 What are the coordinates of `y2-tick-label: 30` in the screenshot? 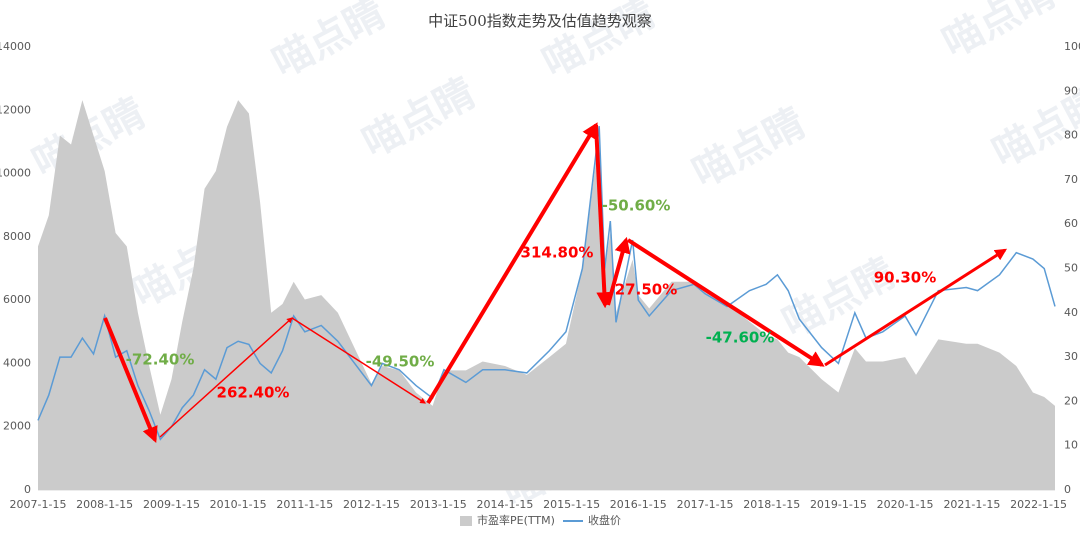 It's located at (1071, 356).